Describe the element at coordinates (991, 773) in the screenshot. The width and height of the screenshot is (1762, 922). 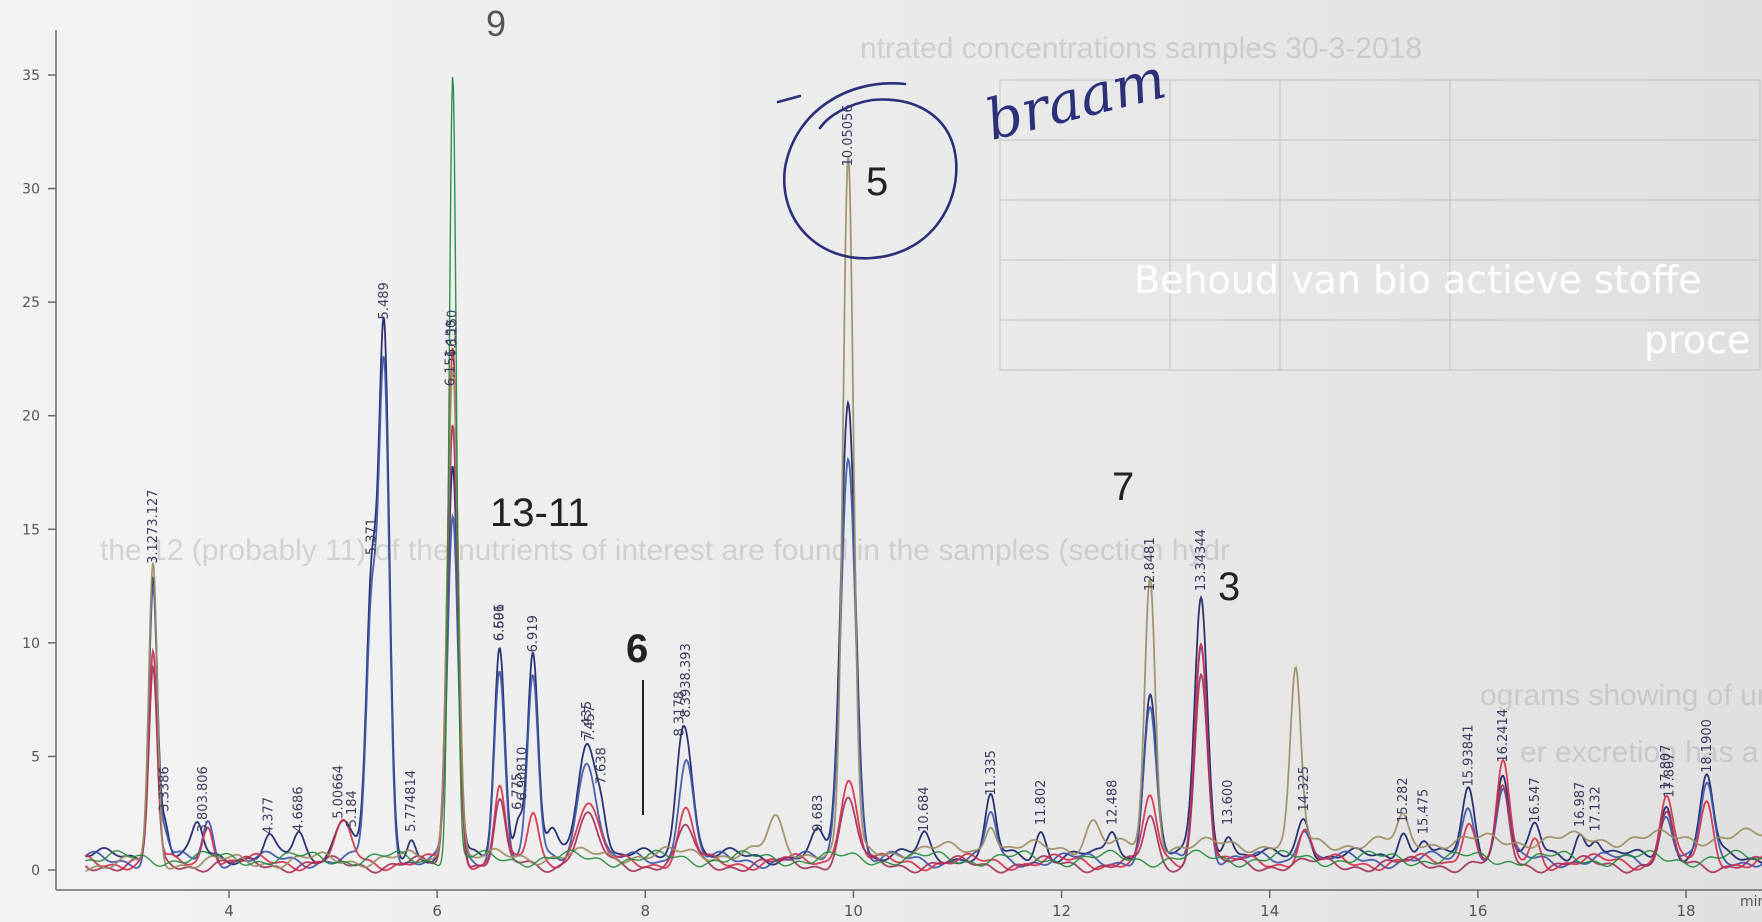
I see `peak-retention-label: 11.335` at that location.